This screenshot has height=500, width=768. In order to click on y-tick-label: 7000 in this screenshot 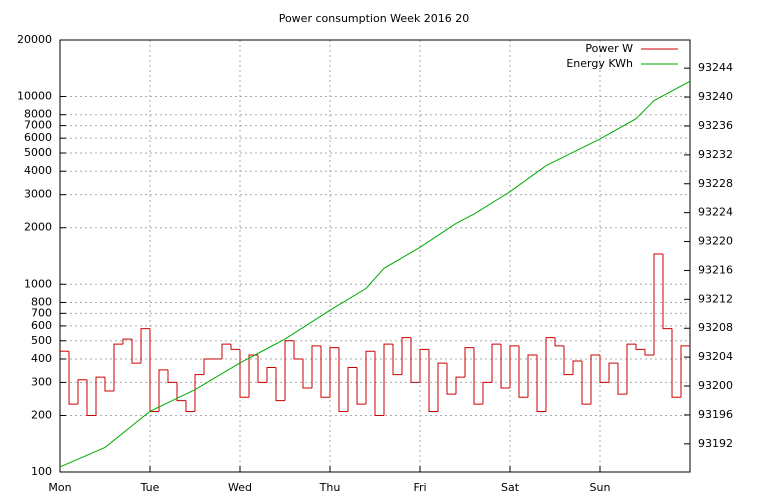, I will do `click(38, 125)`.